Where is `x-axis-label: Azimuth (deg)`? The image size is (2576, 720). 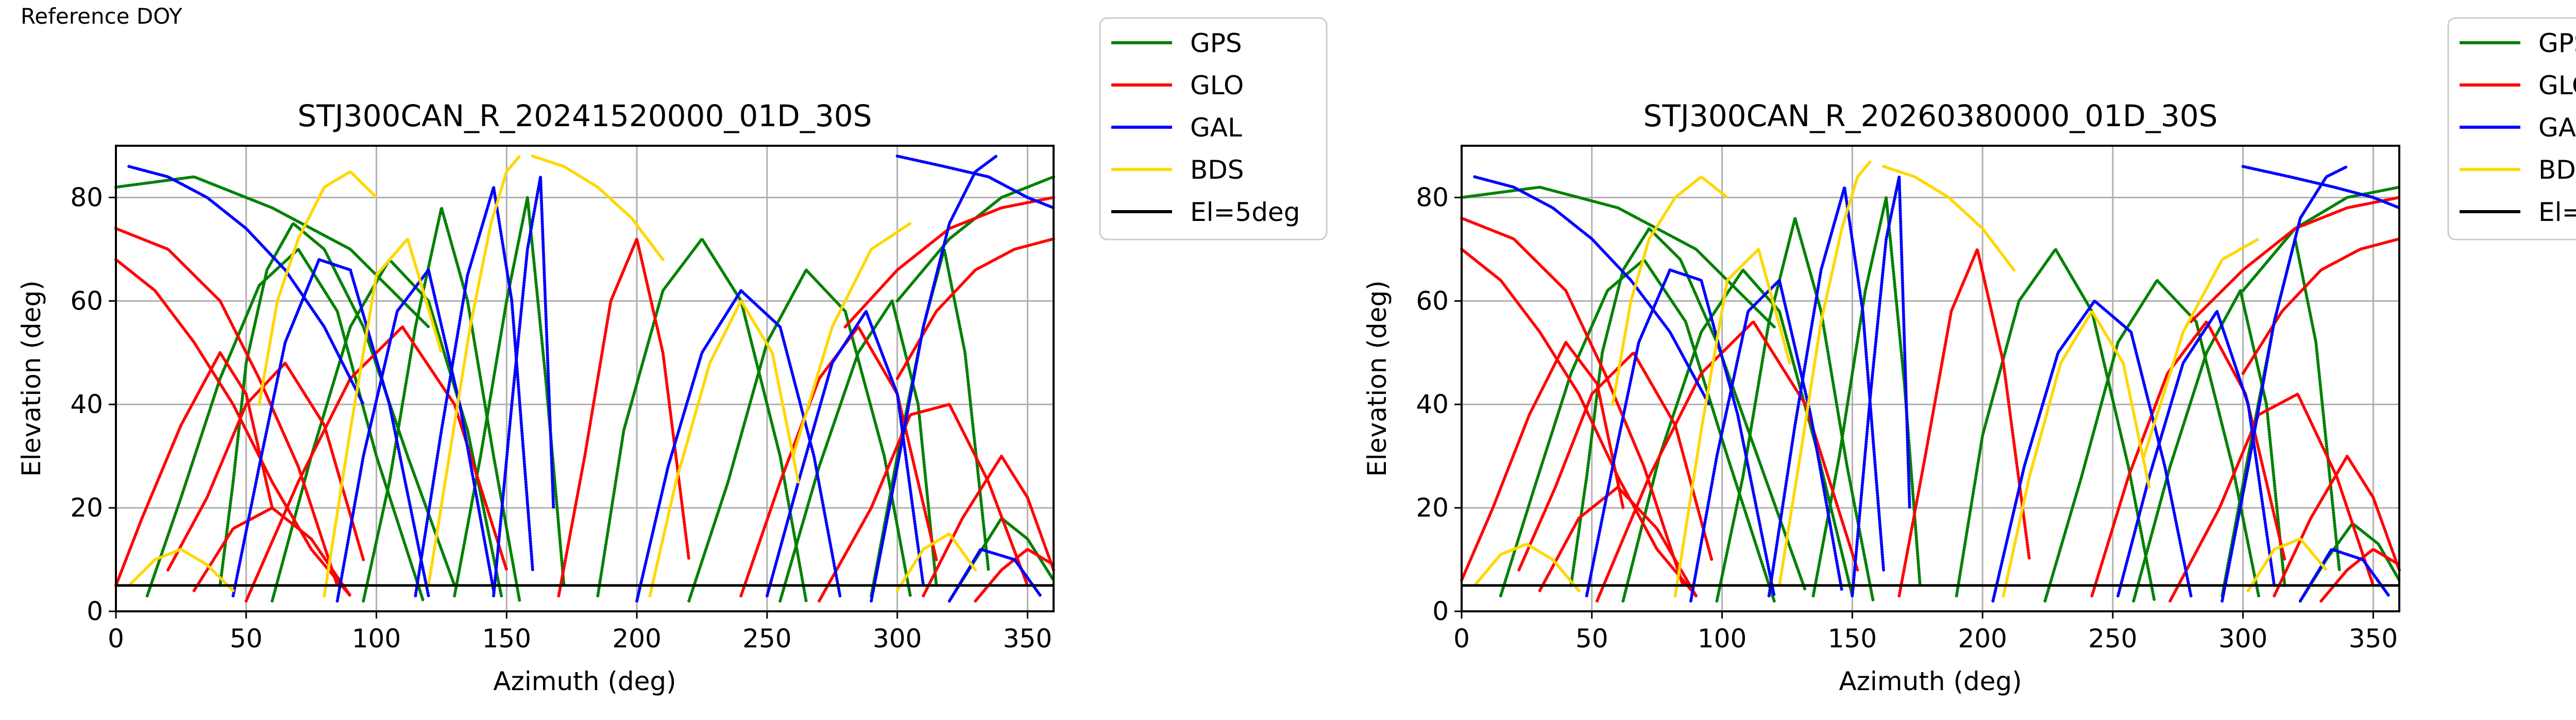
x-axis-label: Azimuth (deg) is located at coordinates (584, 681).